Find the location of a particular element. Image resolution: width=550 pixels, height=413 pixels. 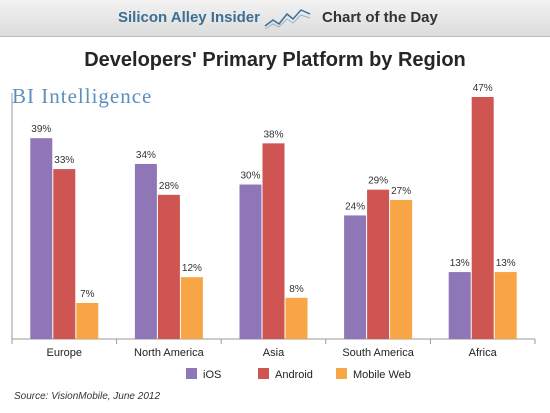

data-label-android-africa: 47% is located at coordinates (483, 88).